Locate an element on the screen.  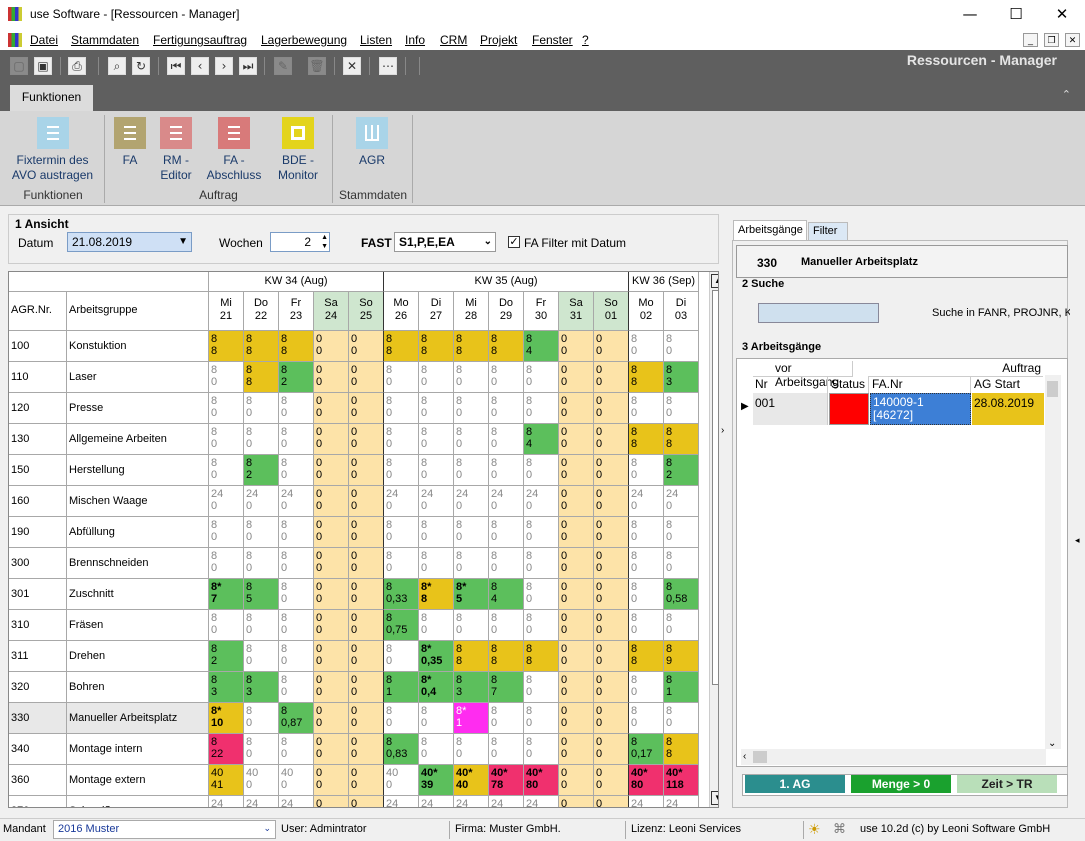
arbeitsgruppe-cell: Brennschneiden is located at coordinates (138, 563).